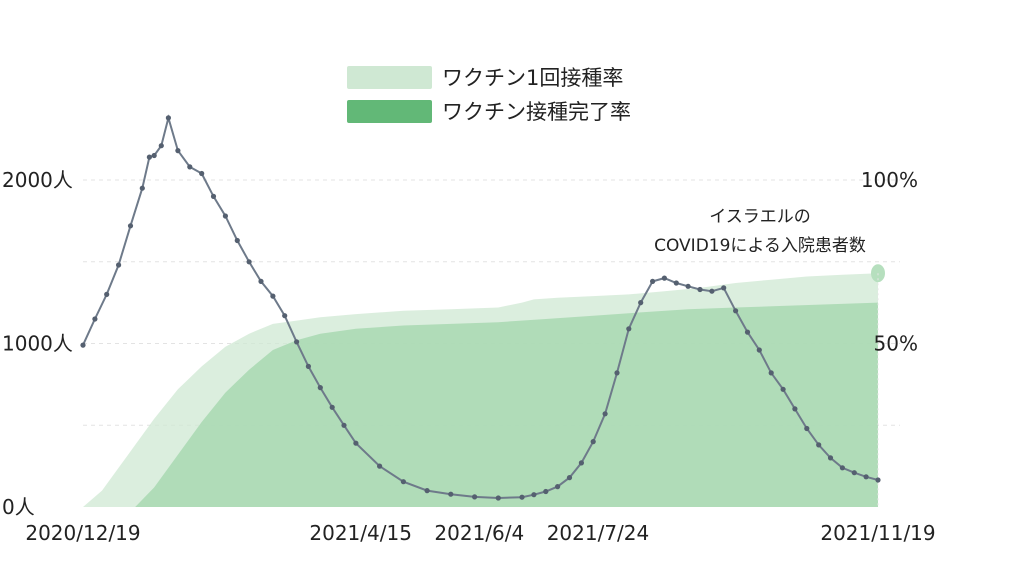 The width and height of the screenshot is (1024, 580). Describe the element at coordinates (360, 533) in the screenshot. I see `x-tick-label: 2021/4/15` at that location.